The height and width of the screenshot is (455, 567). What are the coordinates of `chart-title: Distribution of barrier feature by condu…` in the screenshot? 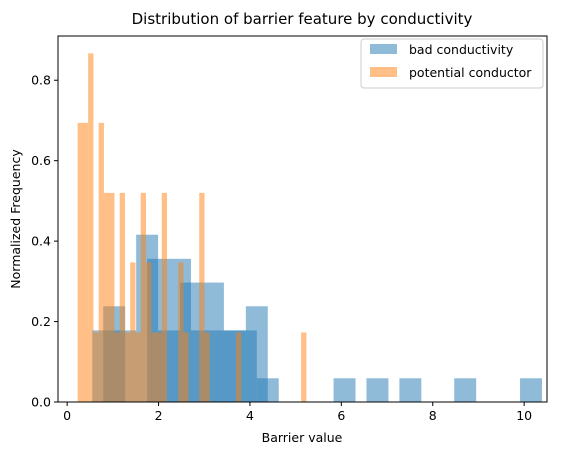 It's located at (302, 19).